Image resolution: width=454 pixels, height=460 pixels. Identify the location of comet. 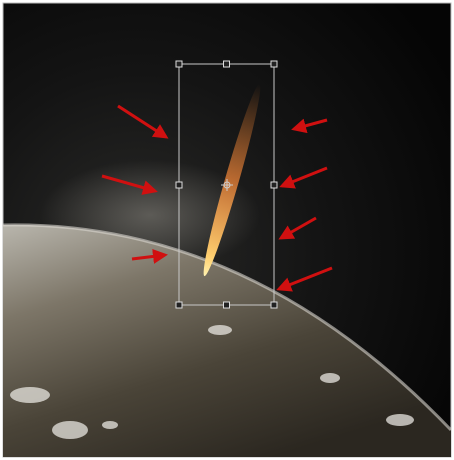
(232, 180).